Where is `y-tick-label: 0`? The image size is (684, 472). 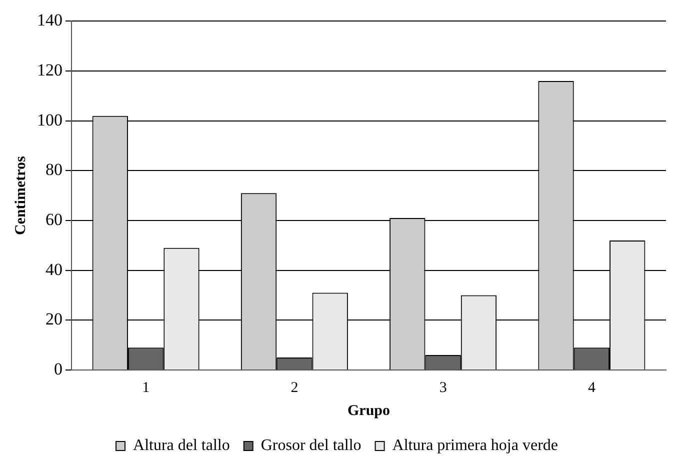
y-tick-label: 0 is located at coordinates (58, 368).